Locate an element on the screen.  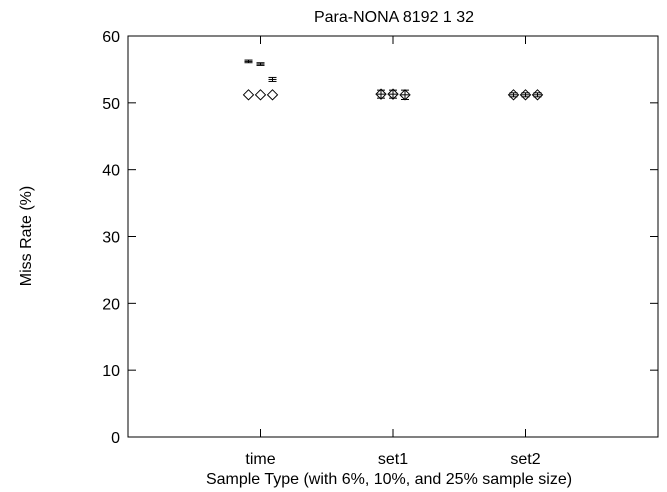
y-tick-label: 0 is located at coordinates (115, 438).